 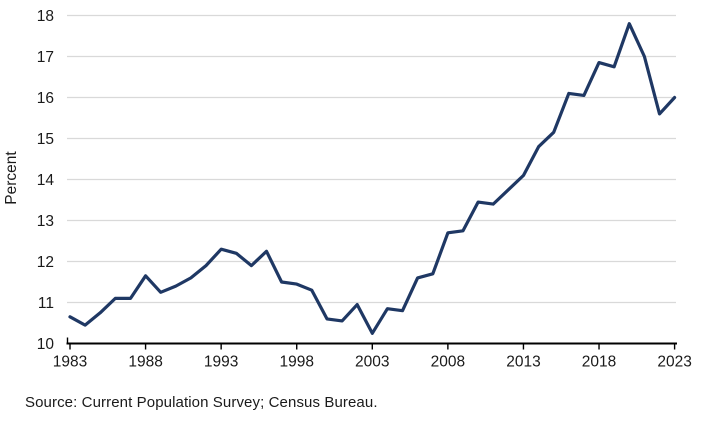 I want to click on y-tick-label: 12, so click(x=45, y=262).